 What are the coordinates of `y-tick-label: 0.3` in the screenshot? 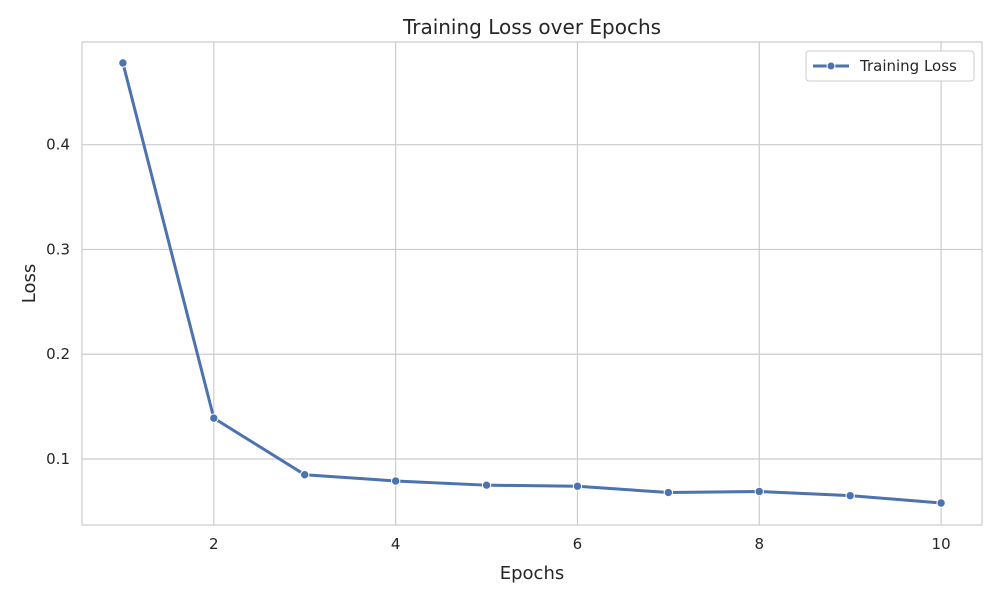 It's located at (58, 249).